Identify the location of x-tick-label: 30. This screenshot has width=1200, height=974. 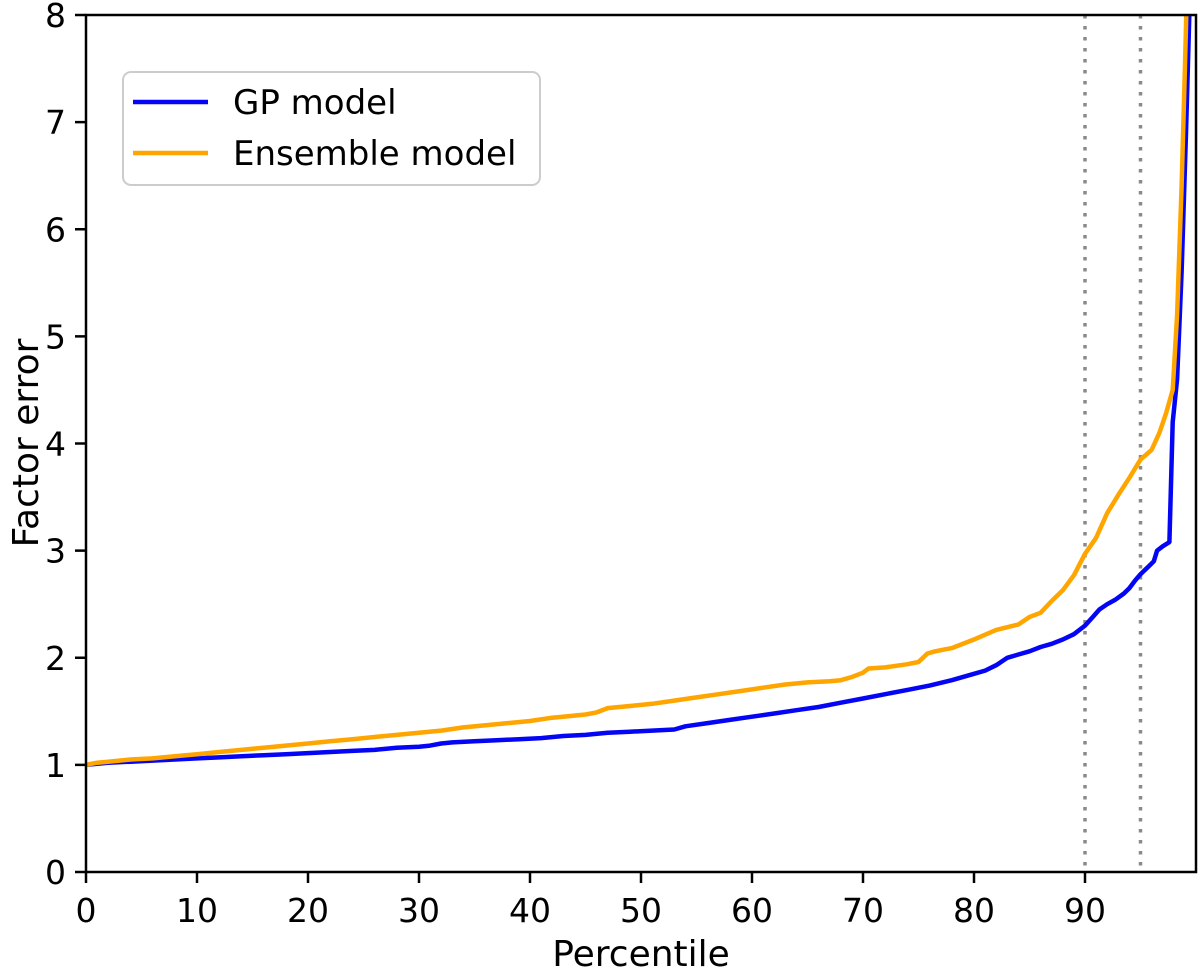
(419, 910).